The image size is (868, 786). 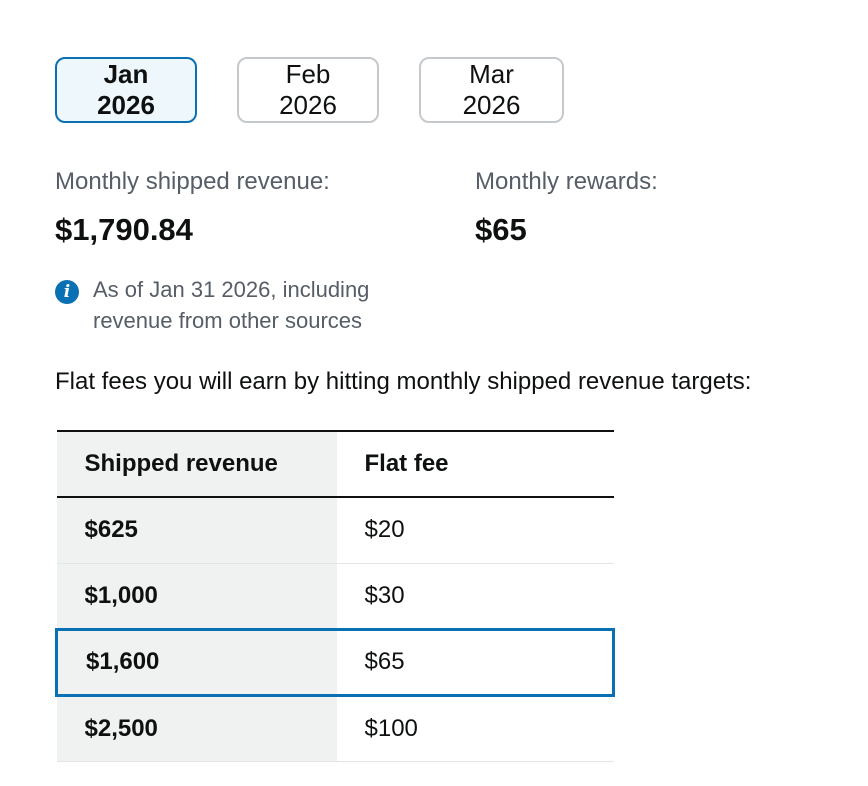 I want to click on column-header-shipped-revenue: Shipped revenue, so click(x=196, y=464).